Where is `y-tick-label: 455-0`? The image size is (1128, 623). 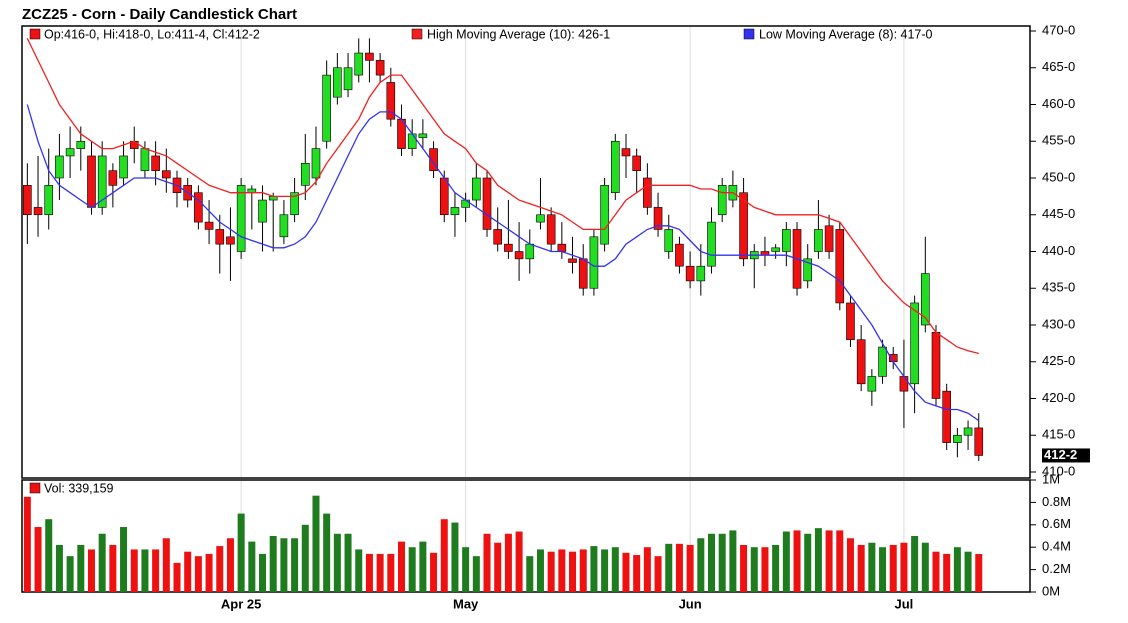
y-tick-label: 455-0 is located at coordinates (1058, 140).